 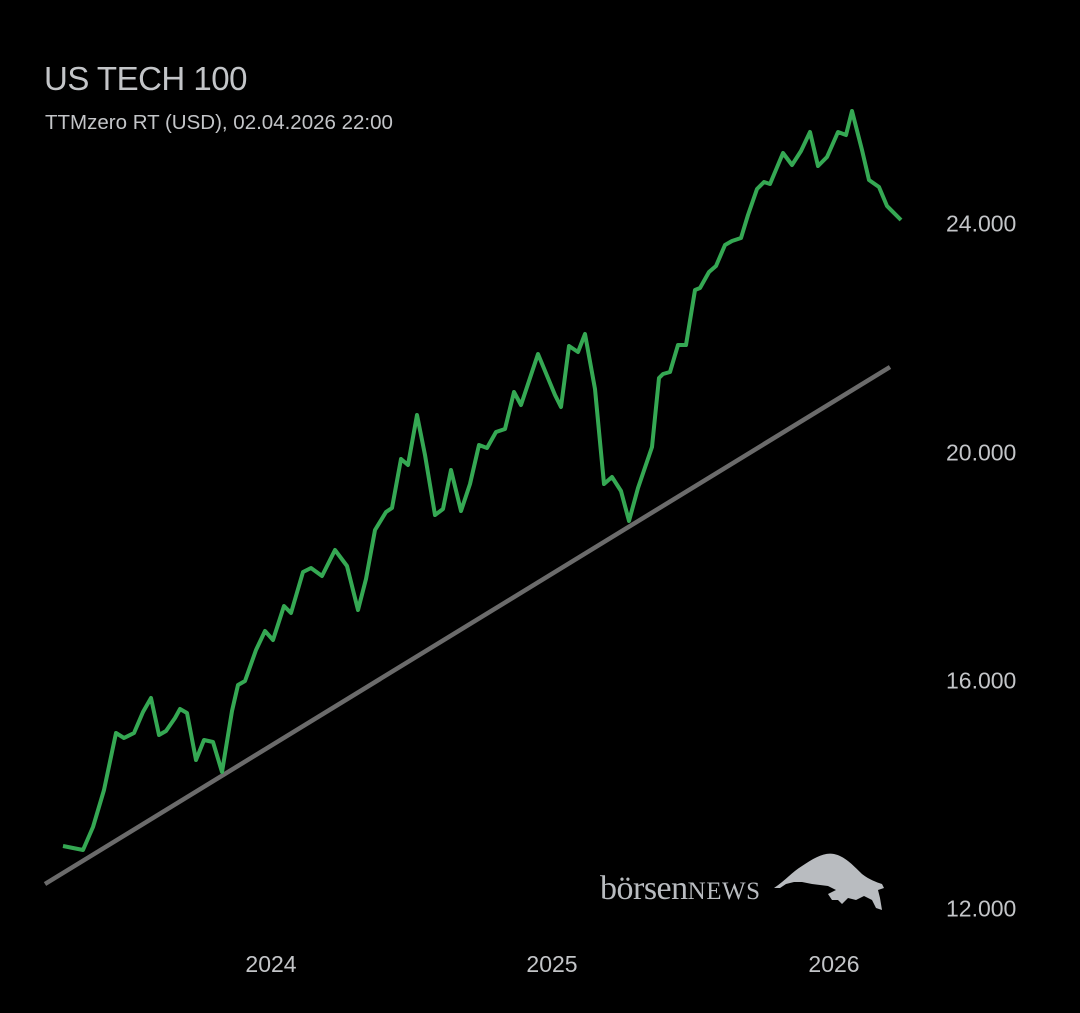 I want to click on y-axis-label-12000: 12.000, so click(x=981, y=908).